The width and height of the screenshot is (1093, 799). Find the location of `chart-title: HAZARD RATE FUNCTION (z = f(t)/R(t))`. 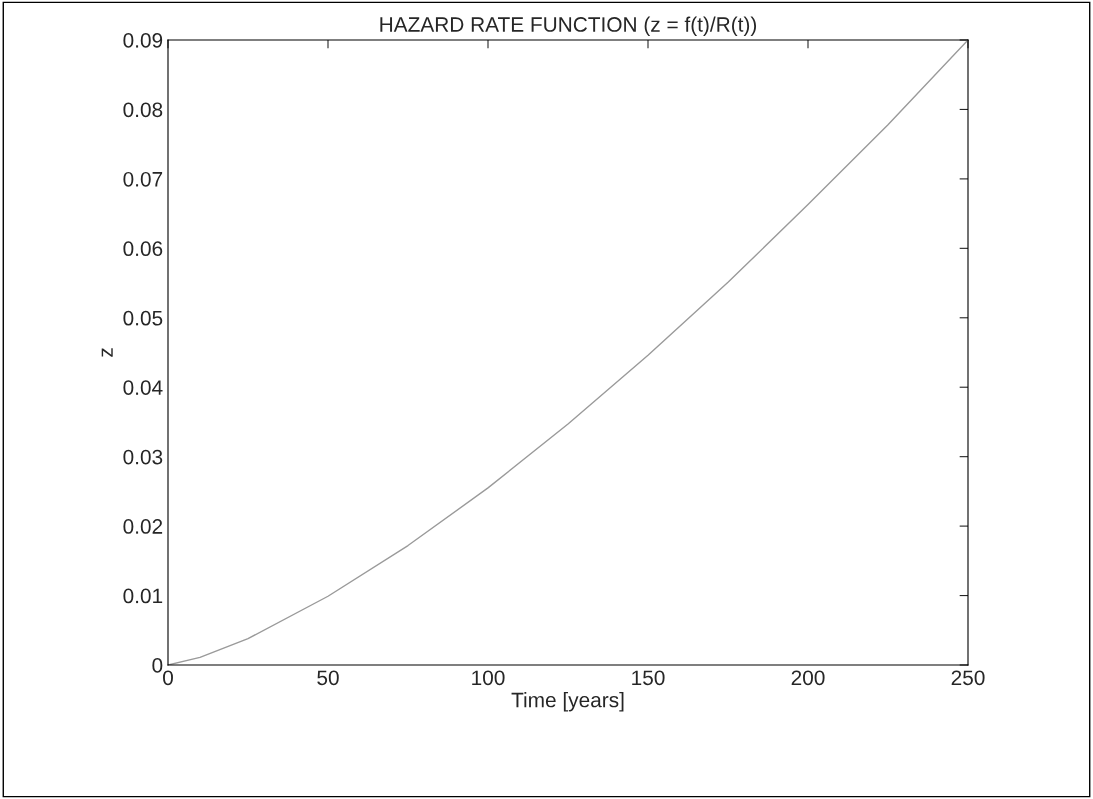

chart-title: HAZARD RATE FUNCTION (z = f(t)/R(t)) is located at coordinates (568, 26).